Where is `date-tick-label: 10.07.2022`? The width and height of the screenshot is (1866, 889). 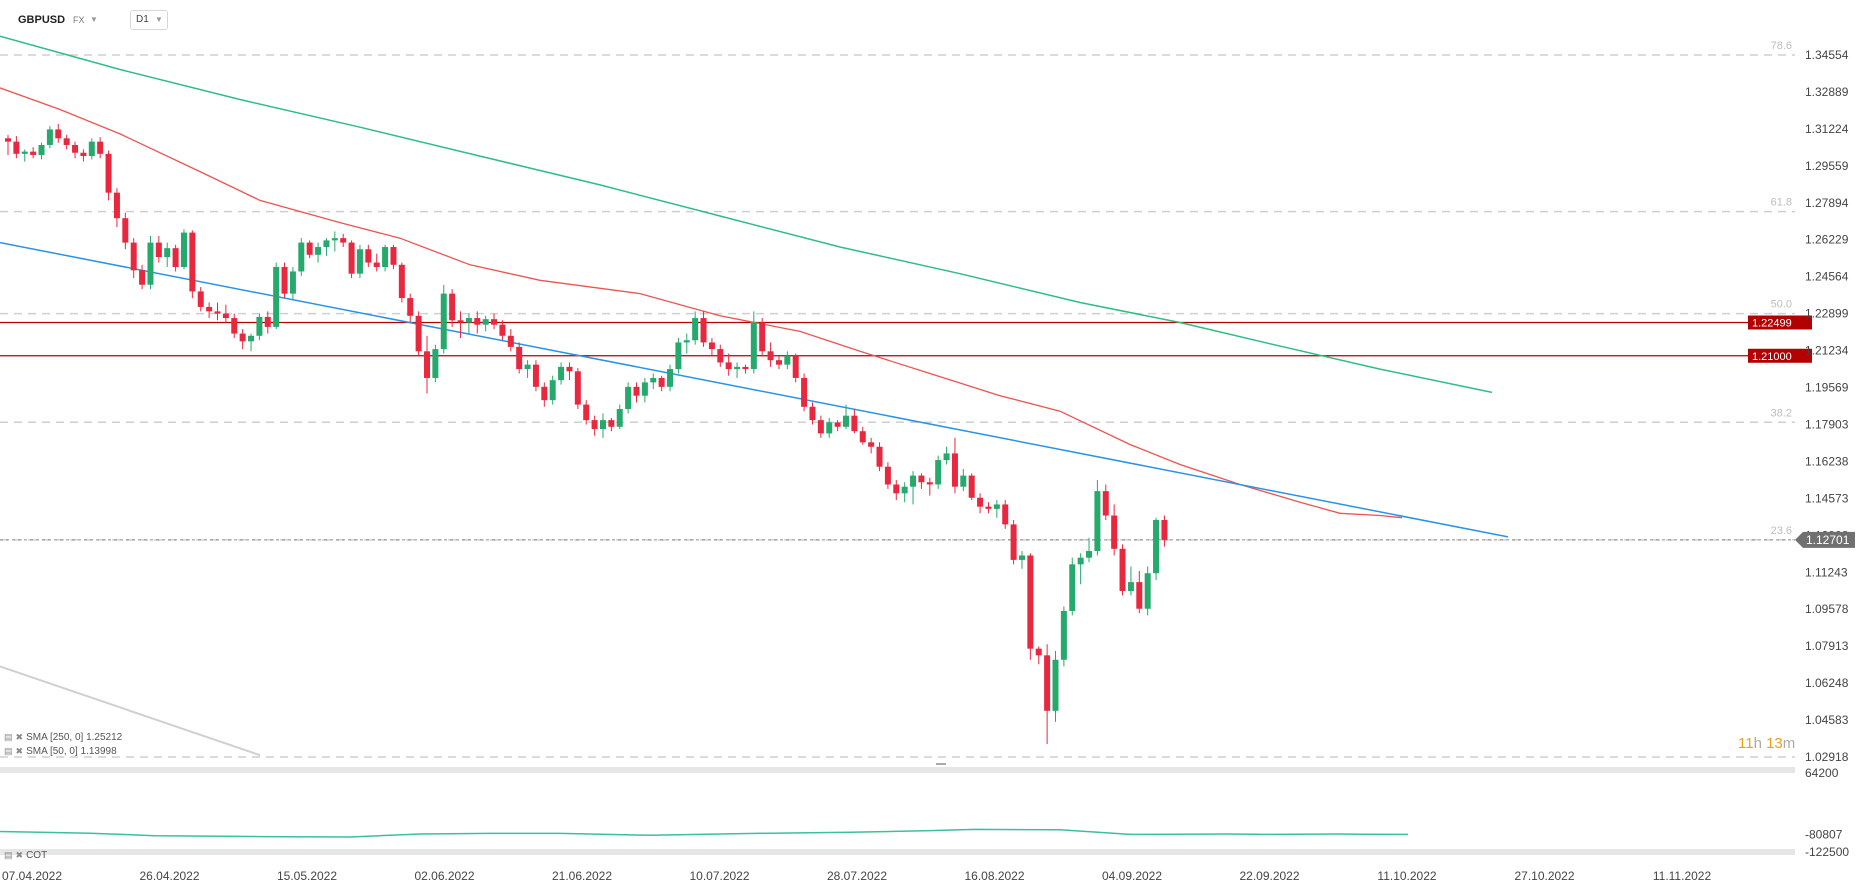
date-tick-label: 10.07.2022 is located at coordinates (719, 876).